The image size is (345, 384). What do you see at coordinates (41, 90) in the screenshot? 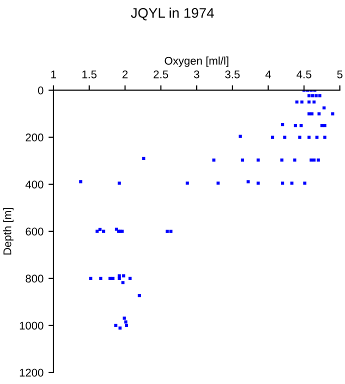
I see `y-tick-label: 0` at bounding box center [41, 90].